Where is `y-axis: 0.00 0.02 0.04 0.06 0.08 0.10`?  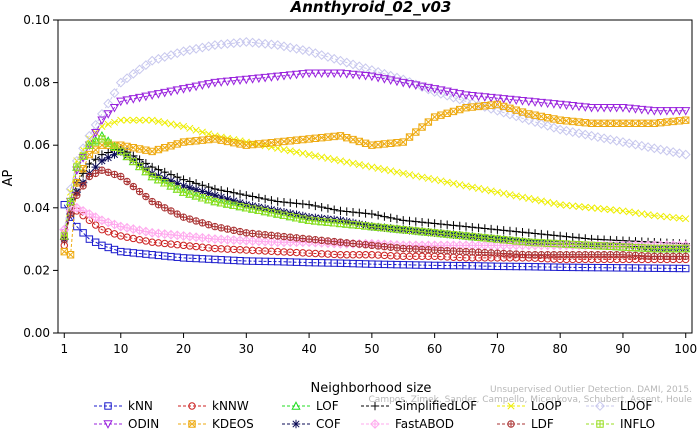 y-axis: 0.00 0.02 0.04 0.06 0.08 0.10 is located at coordinates (40, 176).